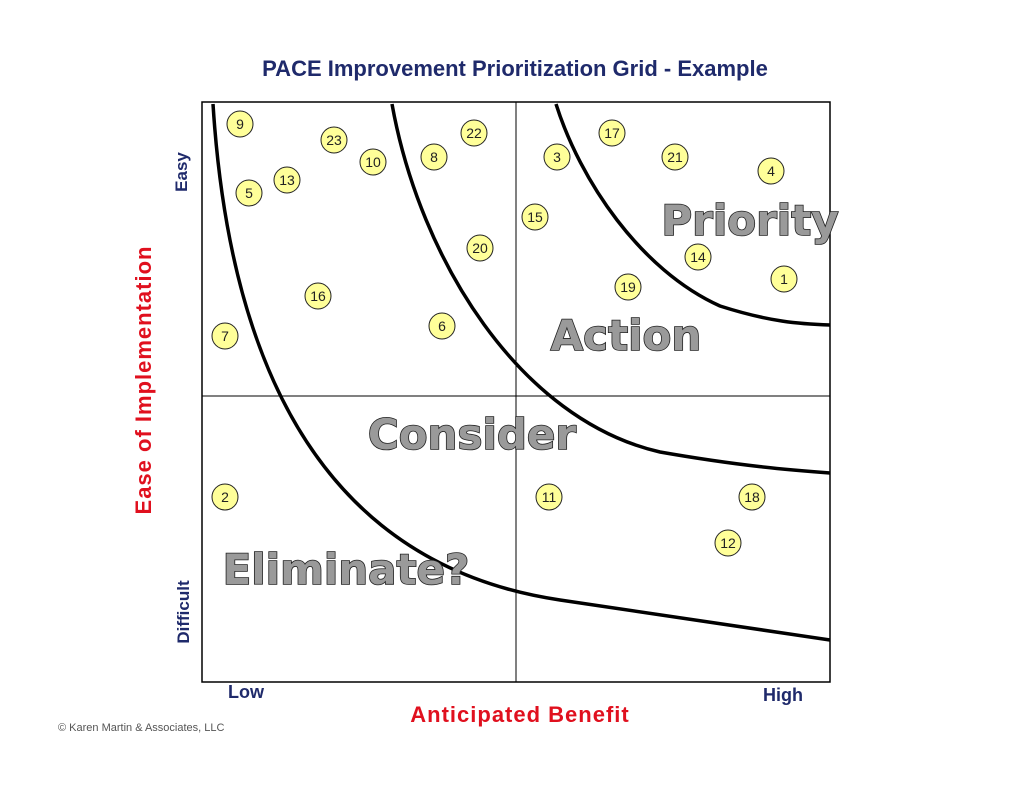 The height and width of the screenshot is (792, 1024). What do you see at coordinates (141, 728) in the screenshot?
I see `copyright-notice: © Karen Martin & Associates, LLC` at bounding box center [141, 728].